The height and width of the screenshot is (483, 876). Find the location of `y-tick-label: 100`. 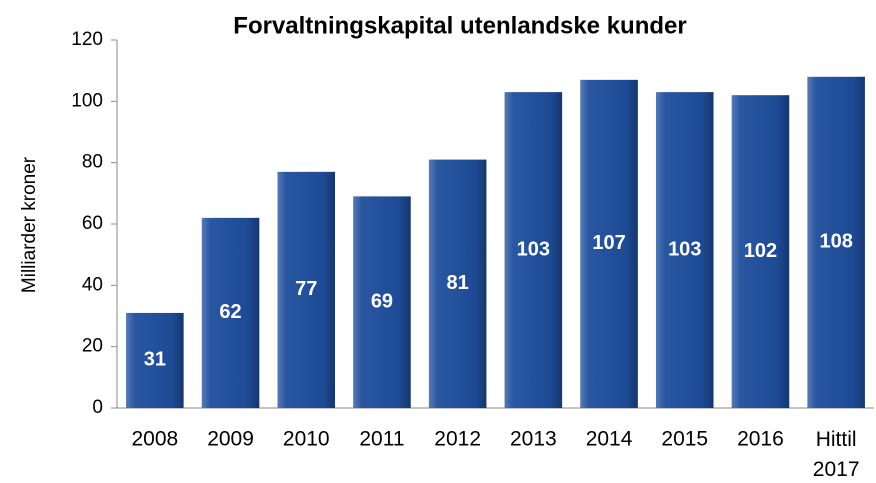

y-tick-label: 100 is located at coordinates (87, 100).